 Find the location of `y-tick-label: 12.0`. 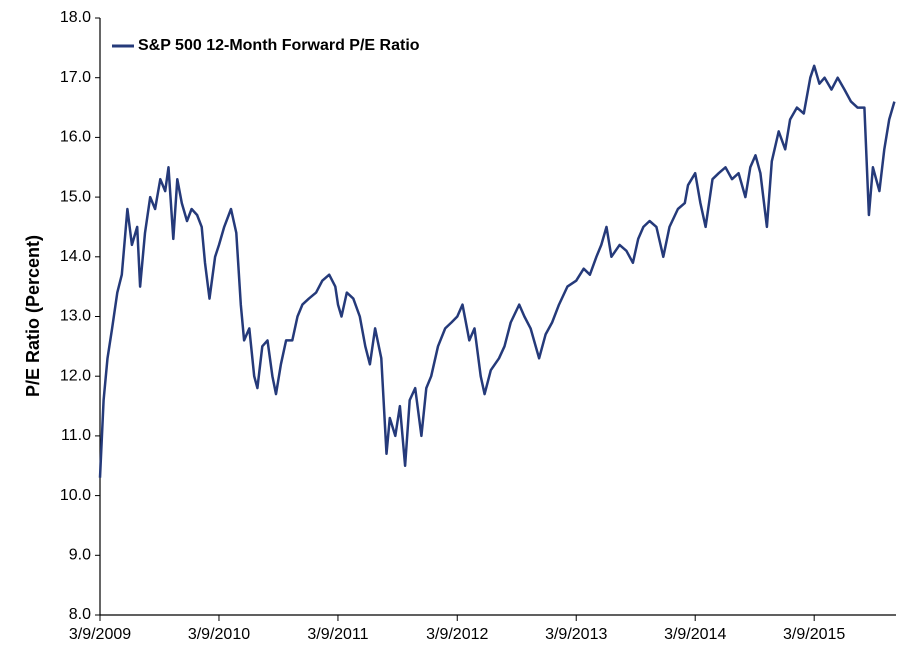

y-tick-label: 12.0 is located at coordinates (75, 375).